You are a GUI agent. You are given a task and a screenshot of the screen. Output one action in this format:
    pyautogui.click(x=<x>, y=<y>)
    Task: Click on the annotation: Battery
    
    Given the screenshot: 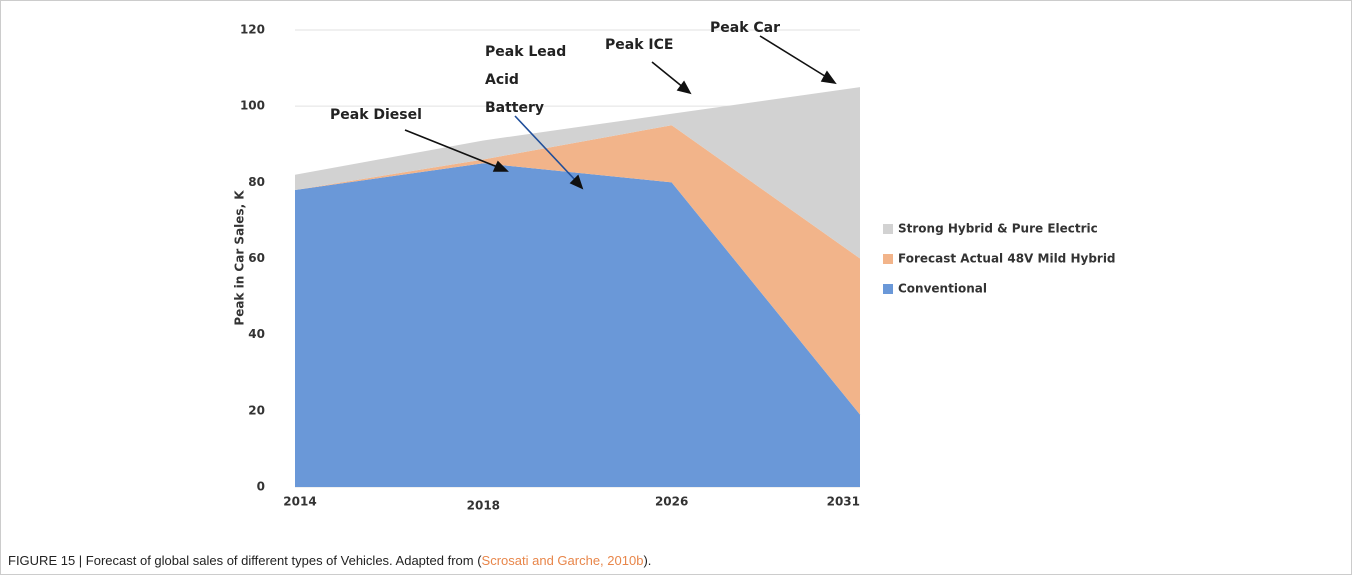 What is the action you would take?
    pyautogui.click(x=514, y=108)
    